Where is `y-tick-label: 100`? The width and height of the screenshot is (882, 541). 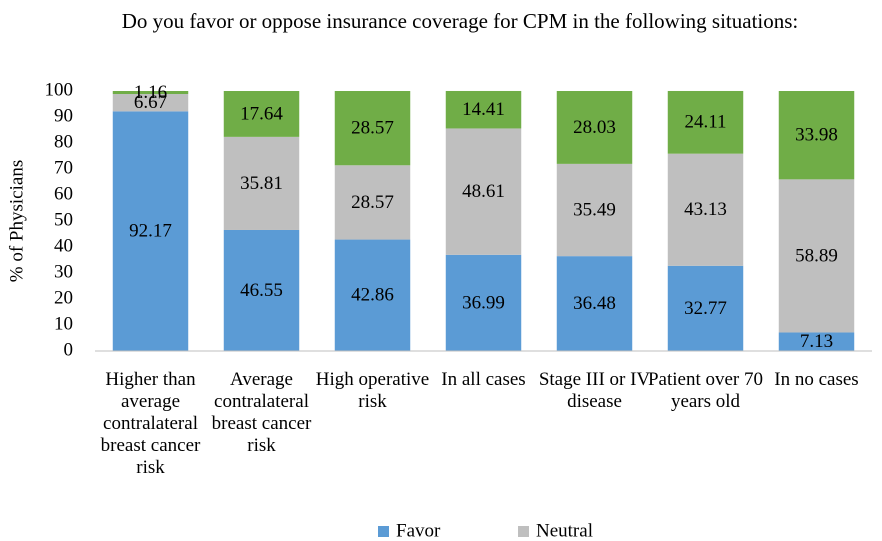
y-tick-label: 100 is located at coordinates (59, 89).